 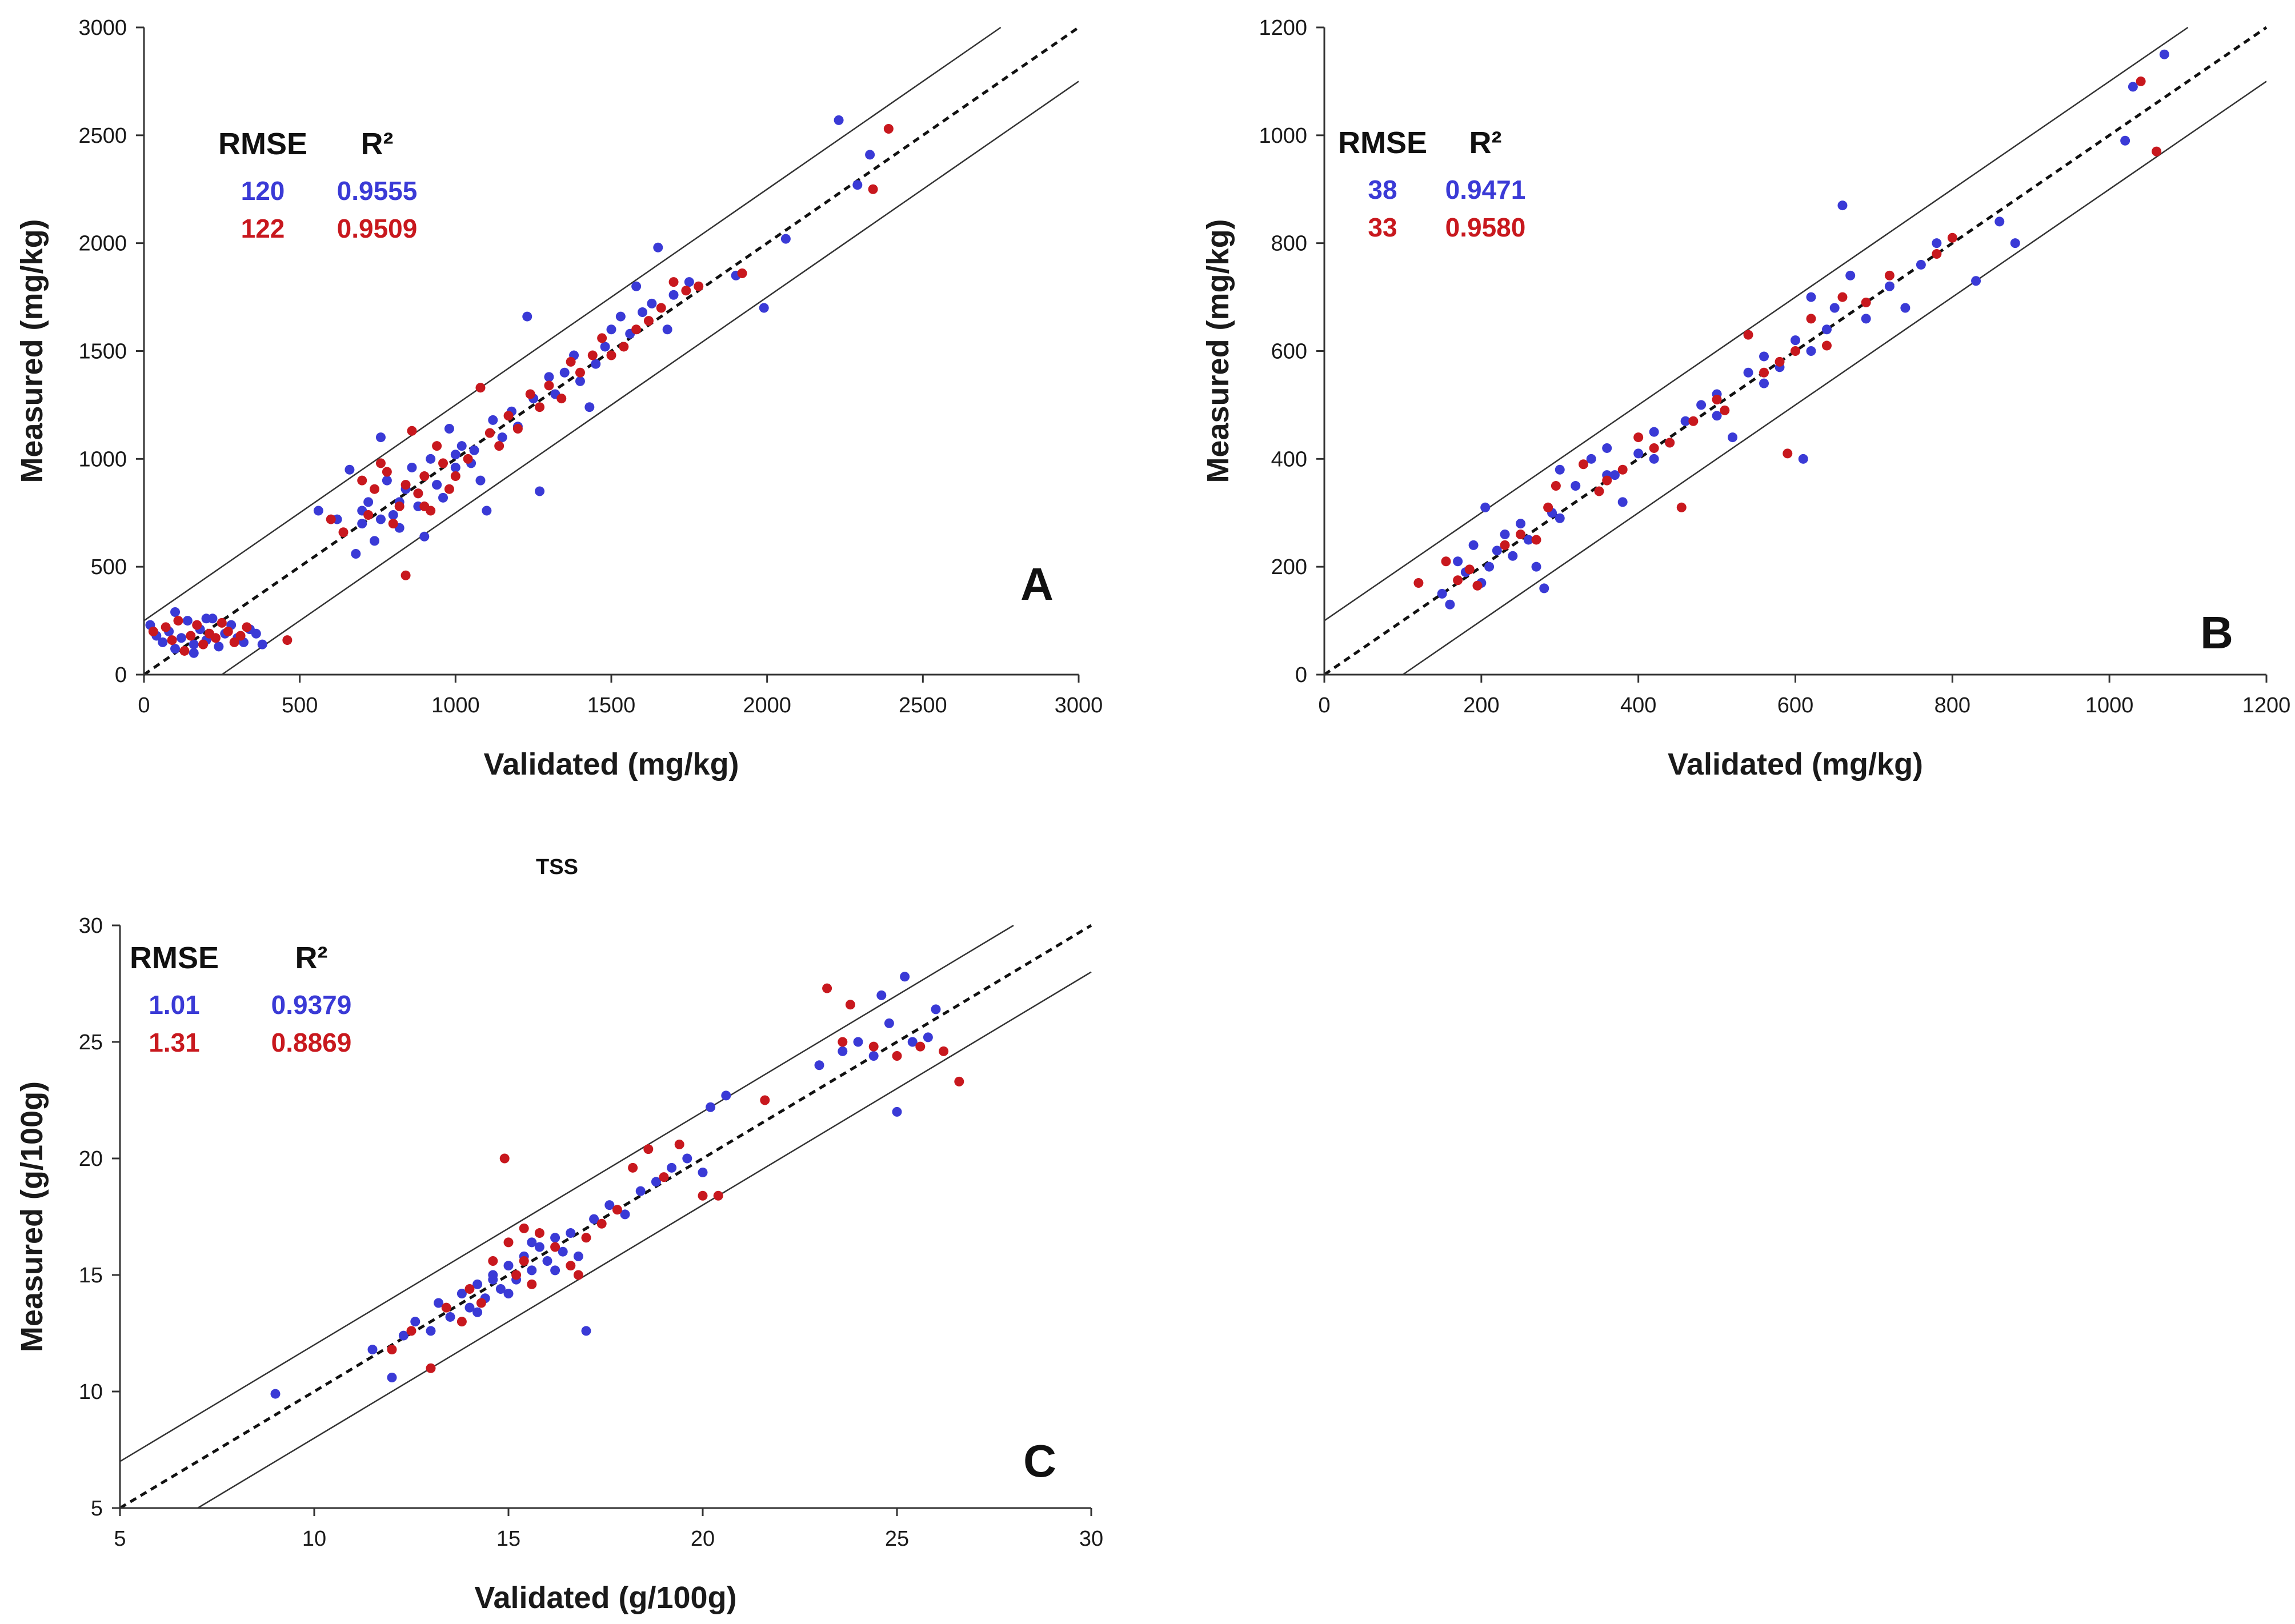 I want to click on panel-a-r2-red: 0.9509, so click(x=377, y=228).